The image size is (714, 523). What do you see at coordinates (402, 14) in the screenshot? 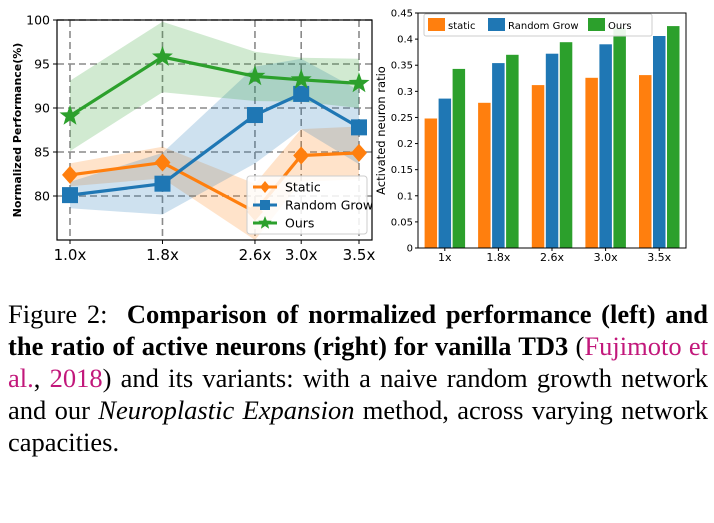
I see `y-tick-label: 0.45` at bounding box center [402, 14].